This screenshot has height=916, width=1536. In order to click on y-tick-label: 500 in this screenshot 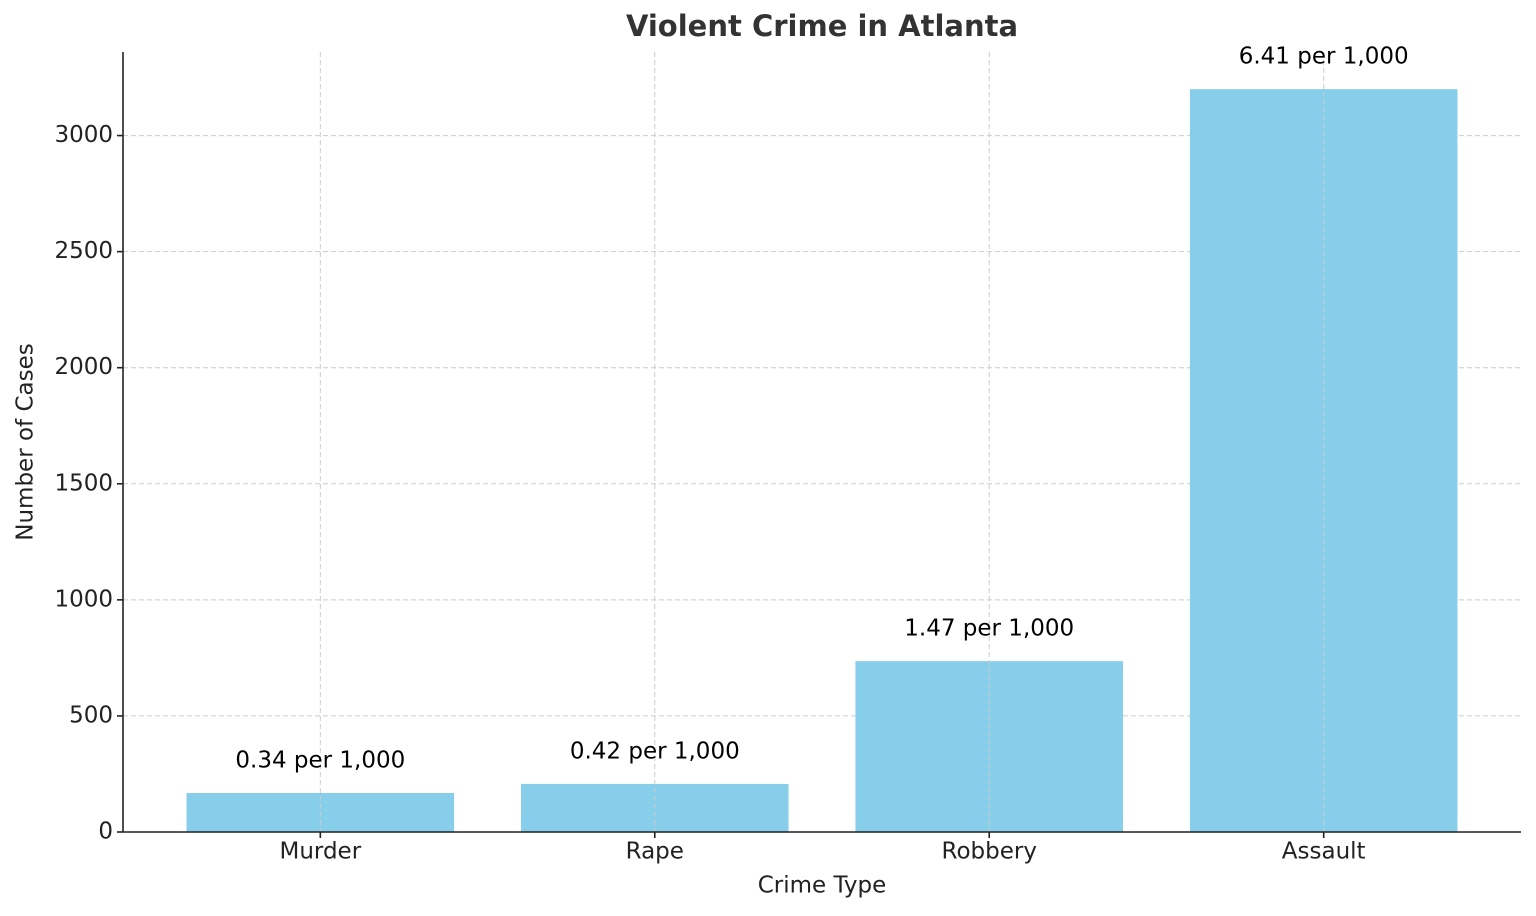, I will do `click(91, 715)`.